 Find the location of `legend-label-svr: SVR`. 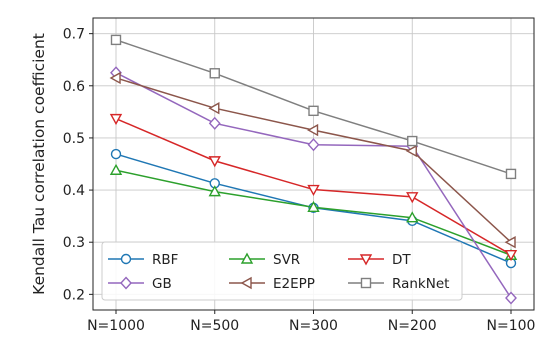

legend-label-svr: SVR is located at coordinates (286, 260).